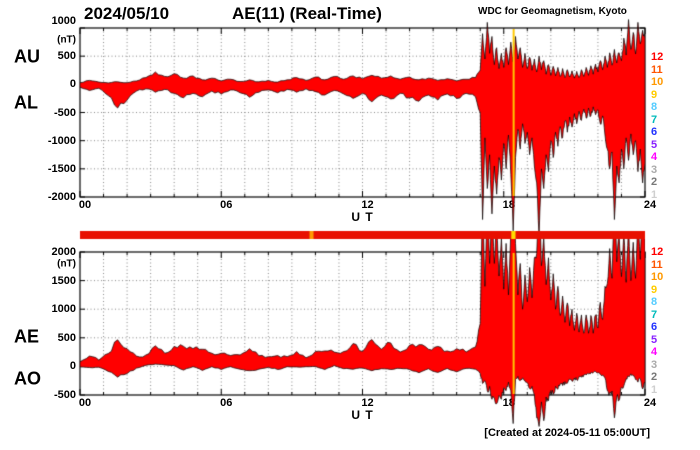 This screenshot has height=450, width=700. What do you see at coordinates (567, 433) in the screenshot?
I see `created-timestamp: [Created at 2024-05-11 05:00UT]` at bounding box center [567, 433].